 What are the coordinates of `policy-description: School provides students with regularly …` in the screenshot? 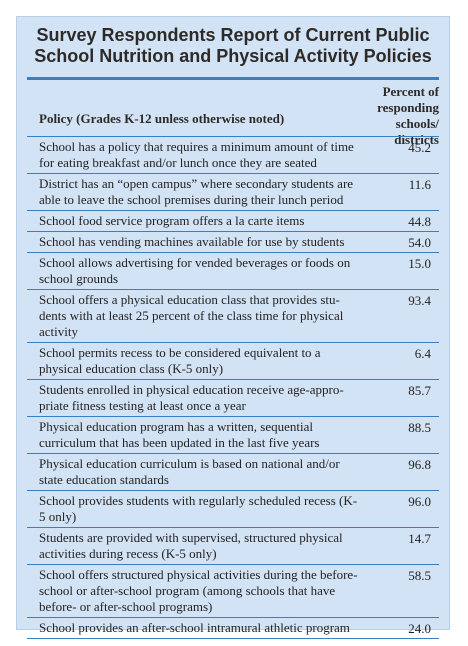 It's located at (198, 508).